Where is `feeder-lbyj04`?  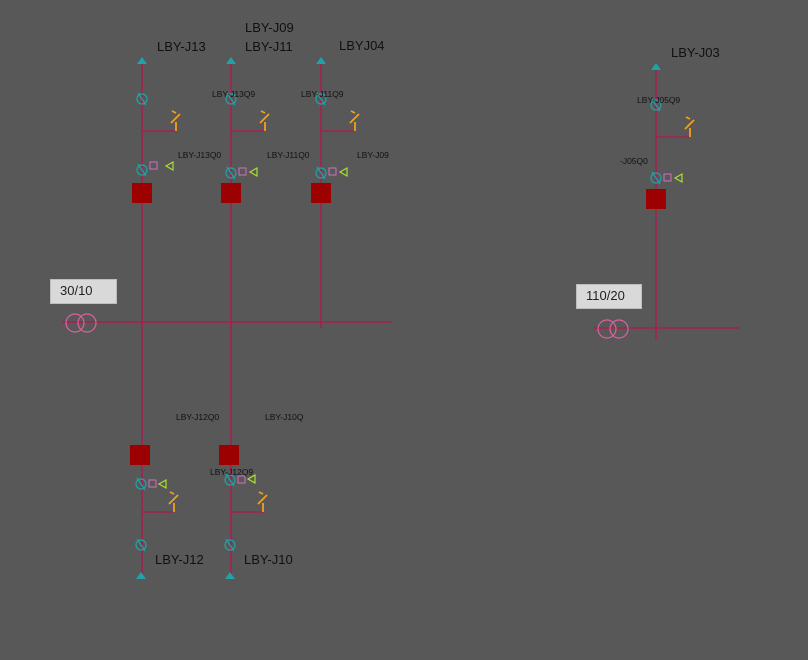
feeder-lbyj04 is located at coordinates (335, 192).